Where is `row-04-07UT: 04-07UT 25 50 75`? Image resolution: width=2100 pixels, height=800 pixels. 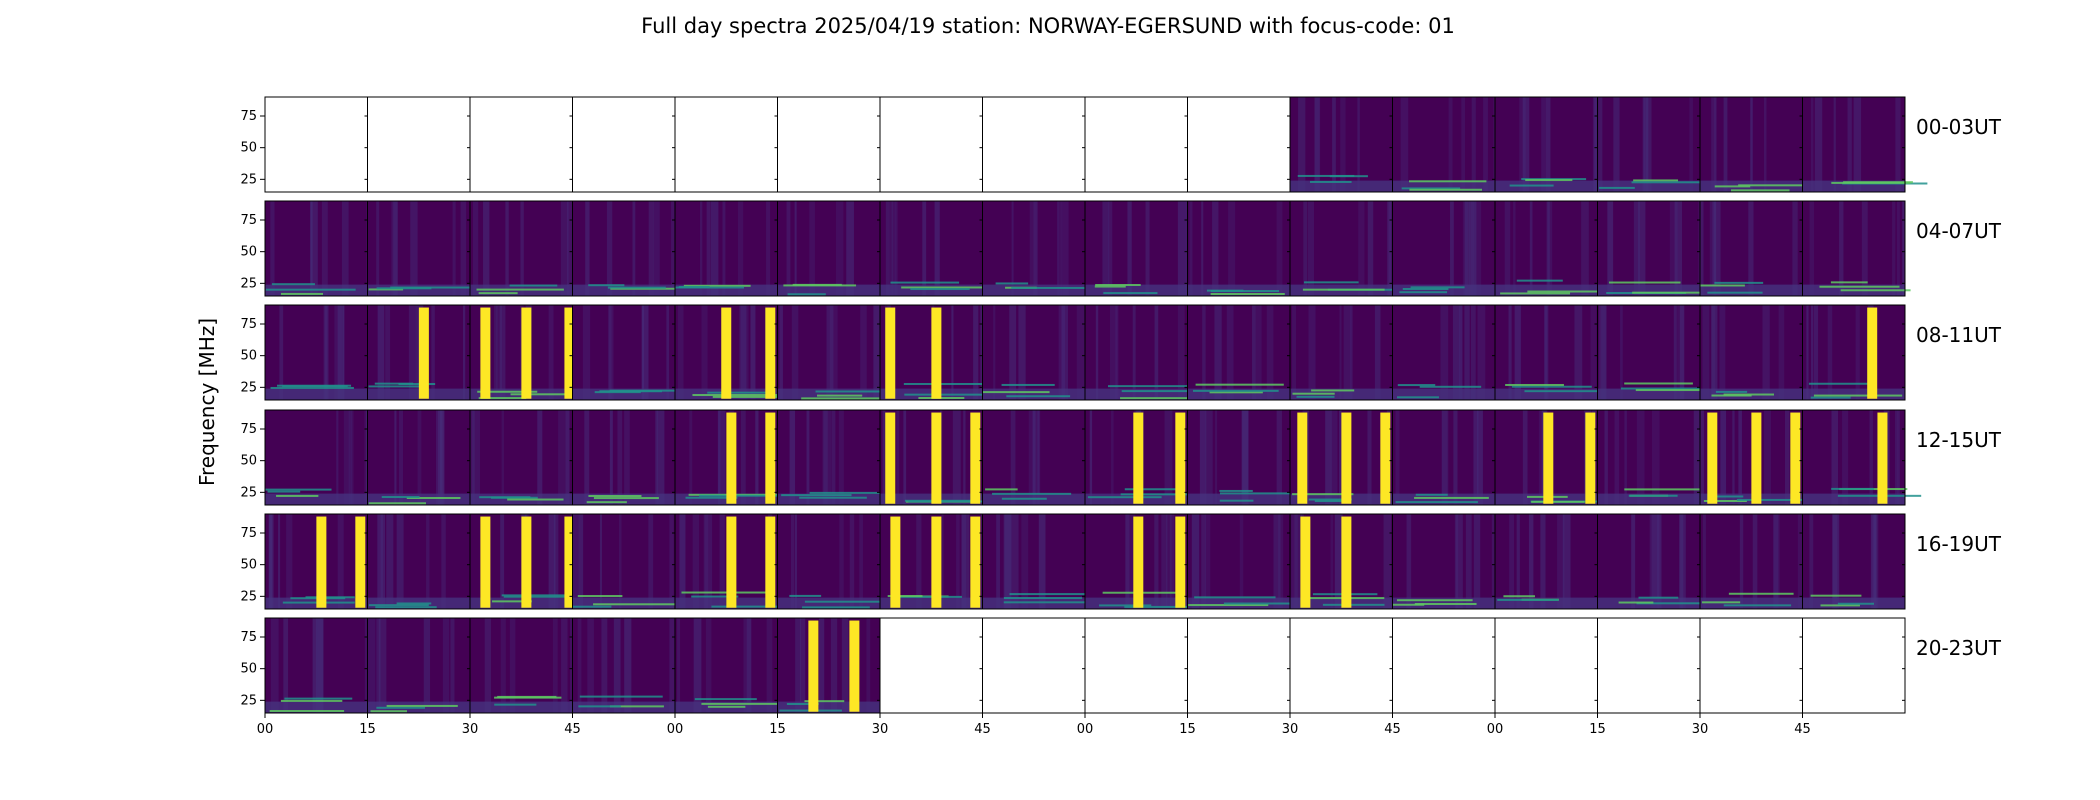 row-04-07UT: 04-07UT 25 50 75 is located at coordinates (1121, 248).